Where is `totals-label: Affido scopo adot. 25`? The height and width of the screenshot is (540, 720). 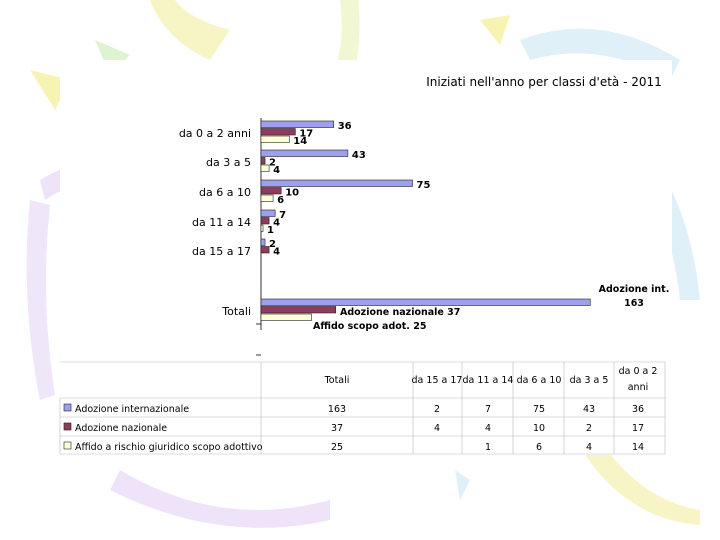
totals-label: Affido scopo adot. 25 is located at coordinates (369, 326).